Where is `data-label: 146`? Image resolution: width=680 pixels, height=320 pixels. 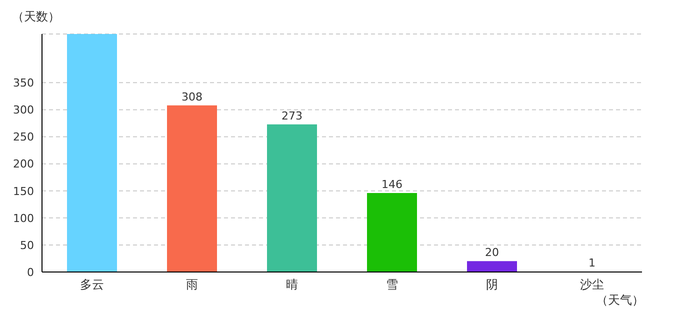
data-label: 146 is located at coordinates (392, 185).